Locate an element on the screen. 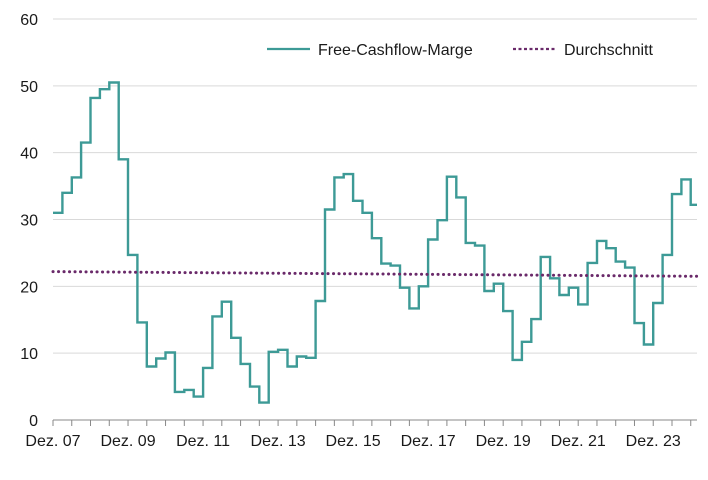  x-tick-label: Dez. 09 is located at coordinates (127, 441).